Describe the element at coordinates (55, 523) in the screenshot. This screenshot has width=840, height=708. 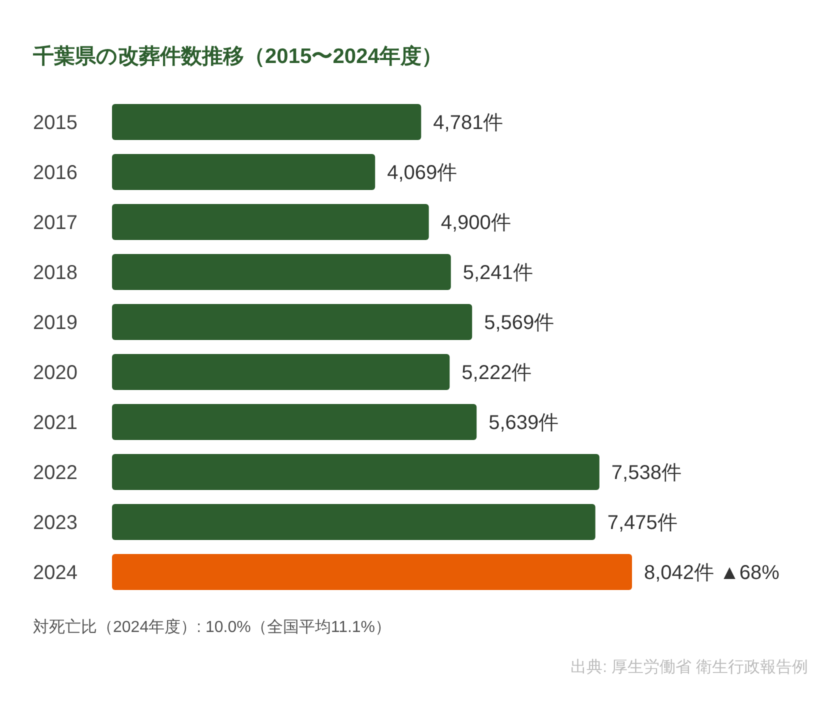
I see `y-tick-label: 2023` at that location.